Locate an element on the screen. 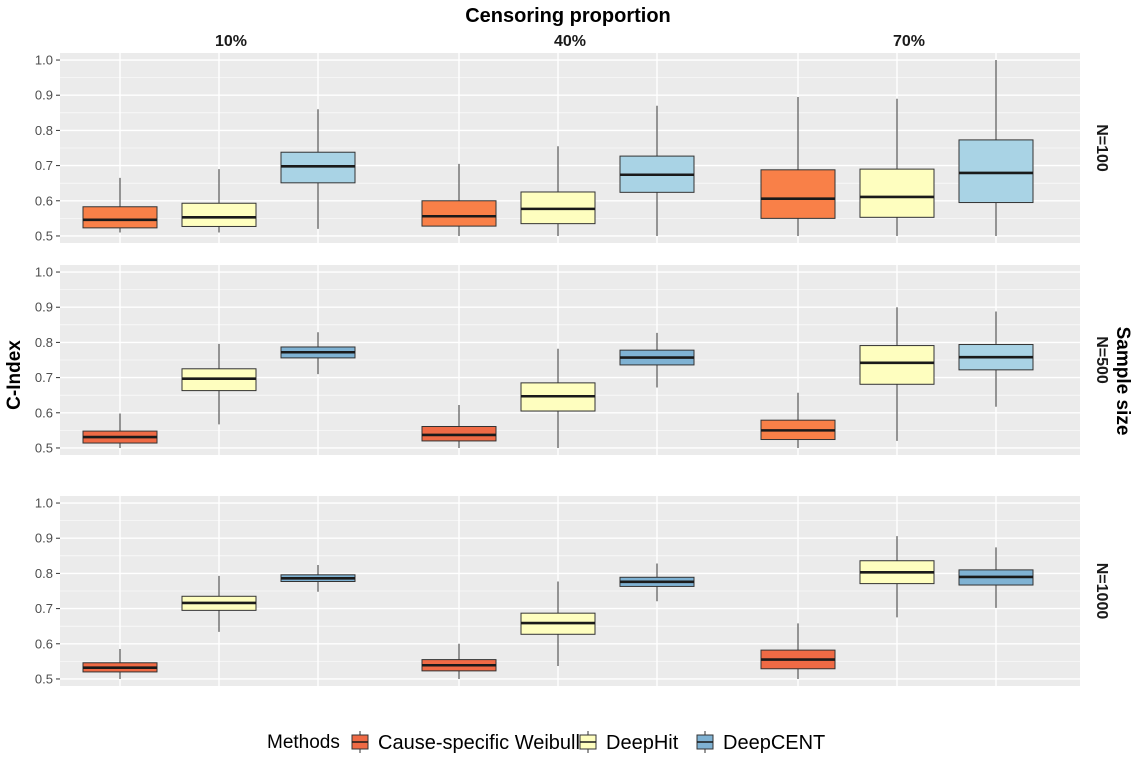 Image resolution: width=1136 pixels, height=760 pixels. col-strip-40: 40% is located at coordinates (570, 41).